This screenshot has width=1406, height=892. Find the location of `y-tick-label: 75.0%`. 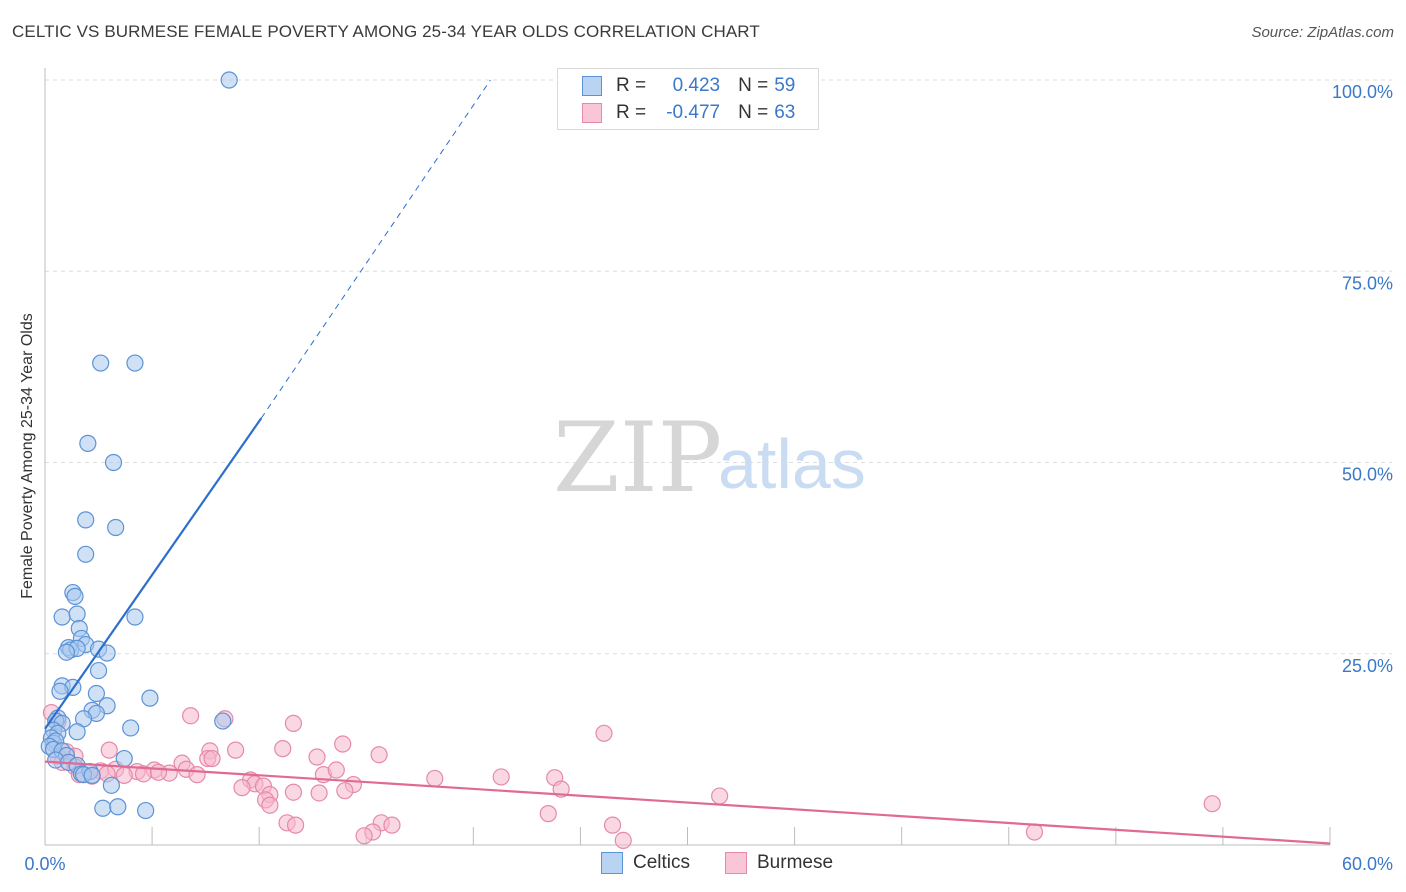

y-tick-label: 75.0% is located at coordinates (1367, 283).